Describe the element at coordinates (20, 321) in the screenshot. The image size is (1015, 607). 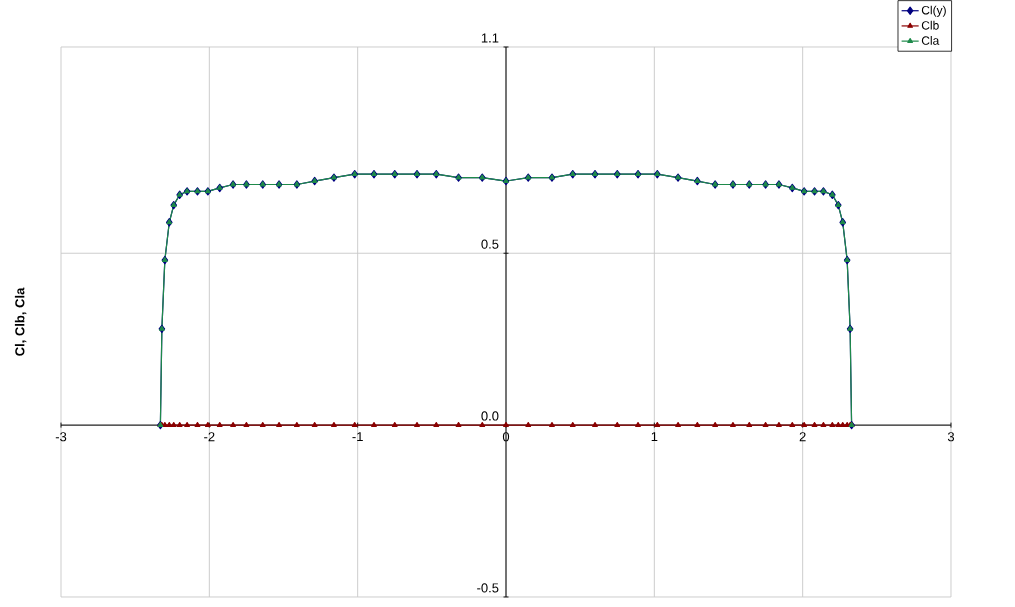
I see `y-axis-title: Cl, Clb, Cla` at that location.